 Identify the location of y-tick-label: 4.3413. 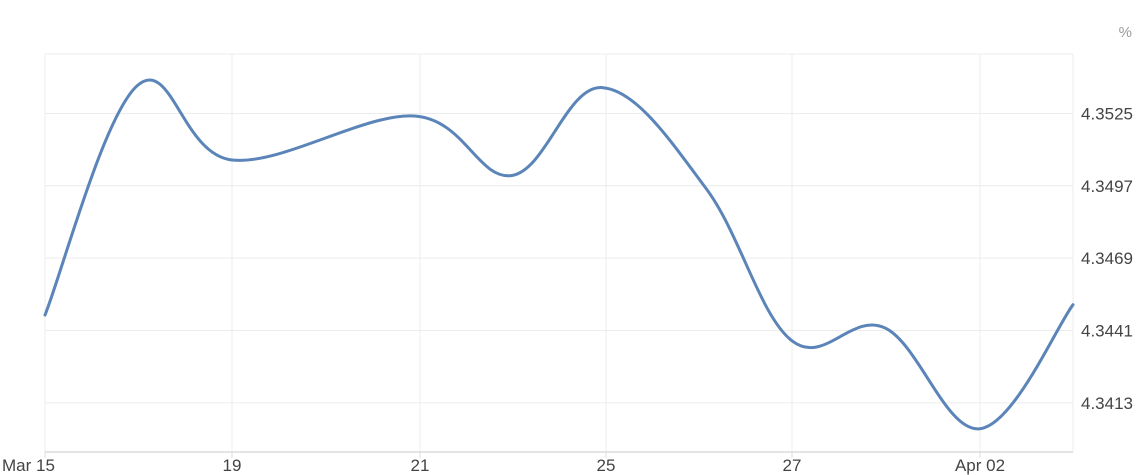
(1107, 403).